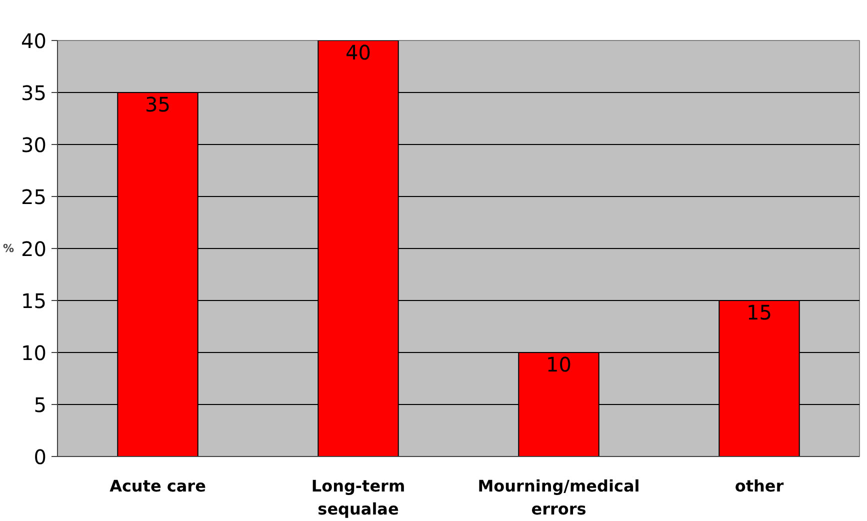 Image resolution: width=867 pixels, height=521 pixels. I want to click on x-tick-label: other, so click(759, 486).